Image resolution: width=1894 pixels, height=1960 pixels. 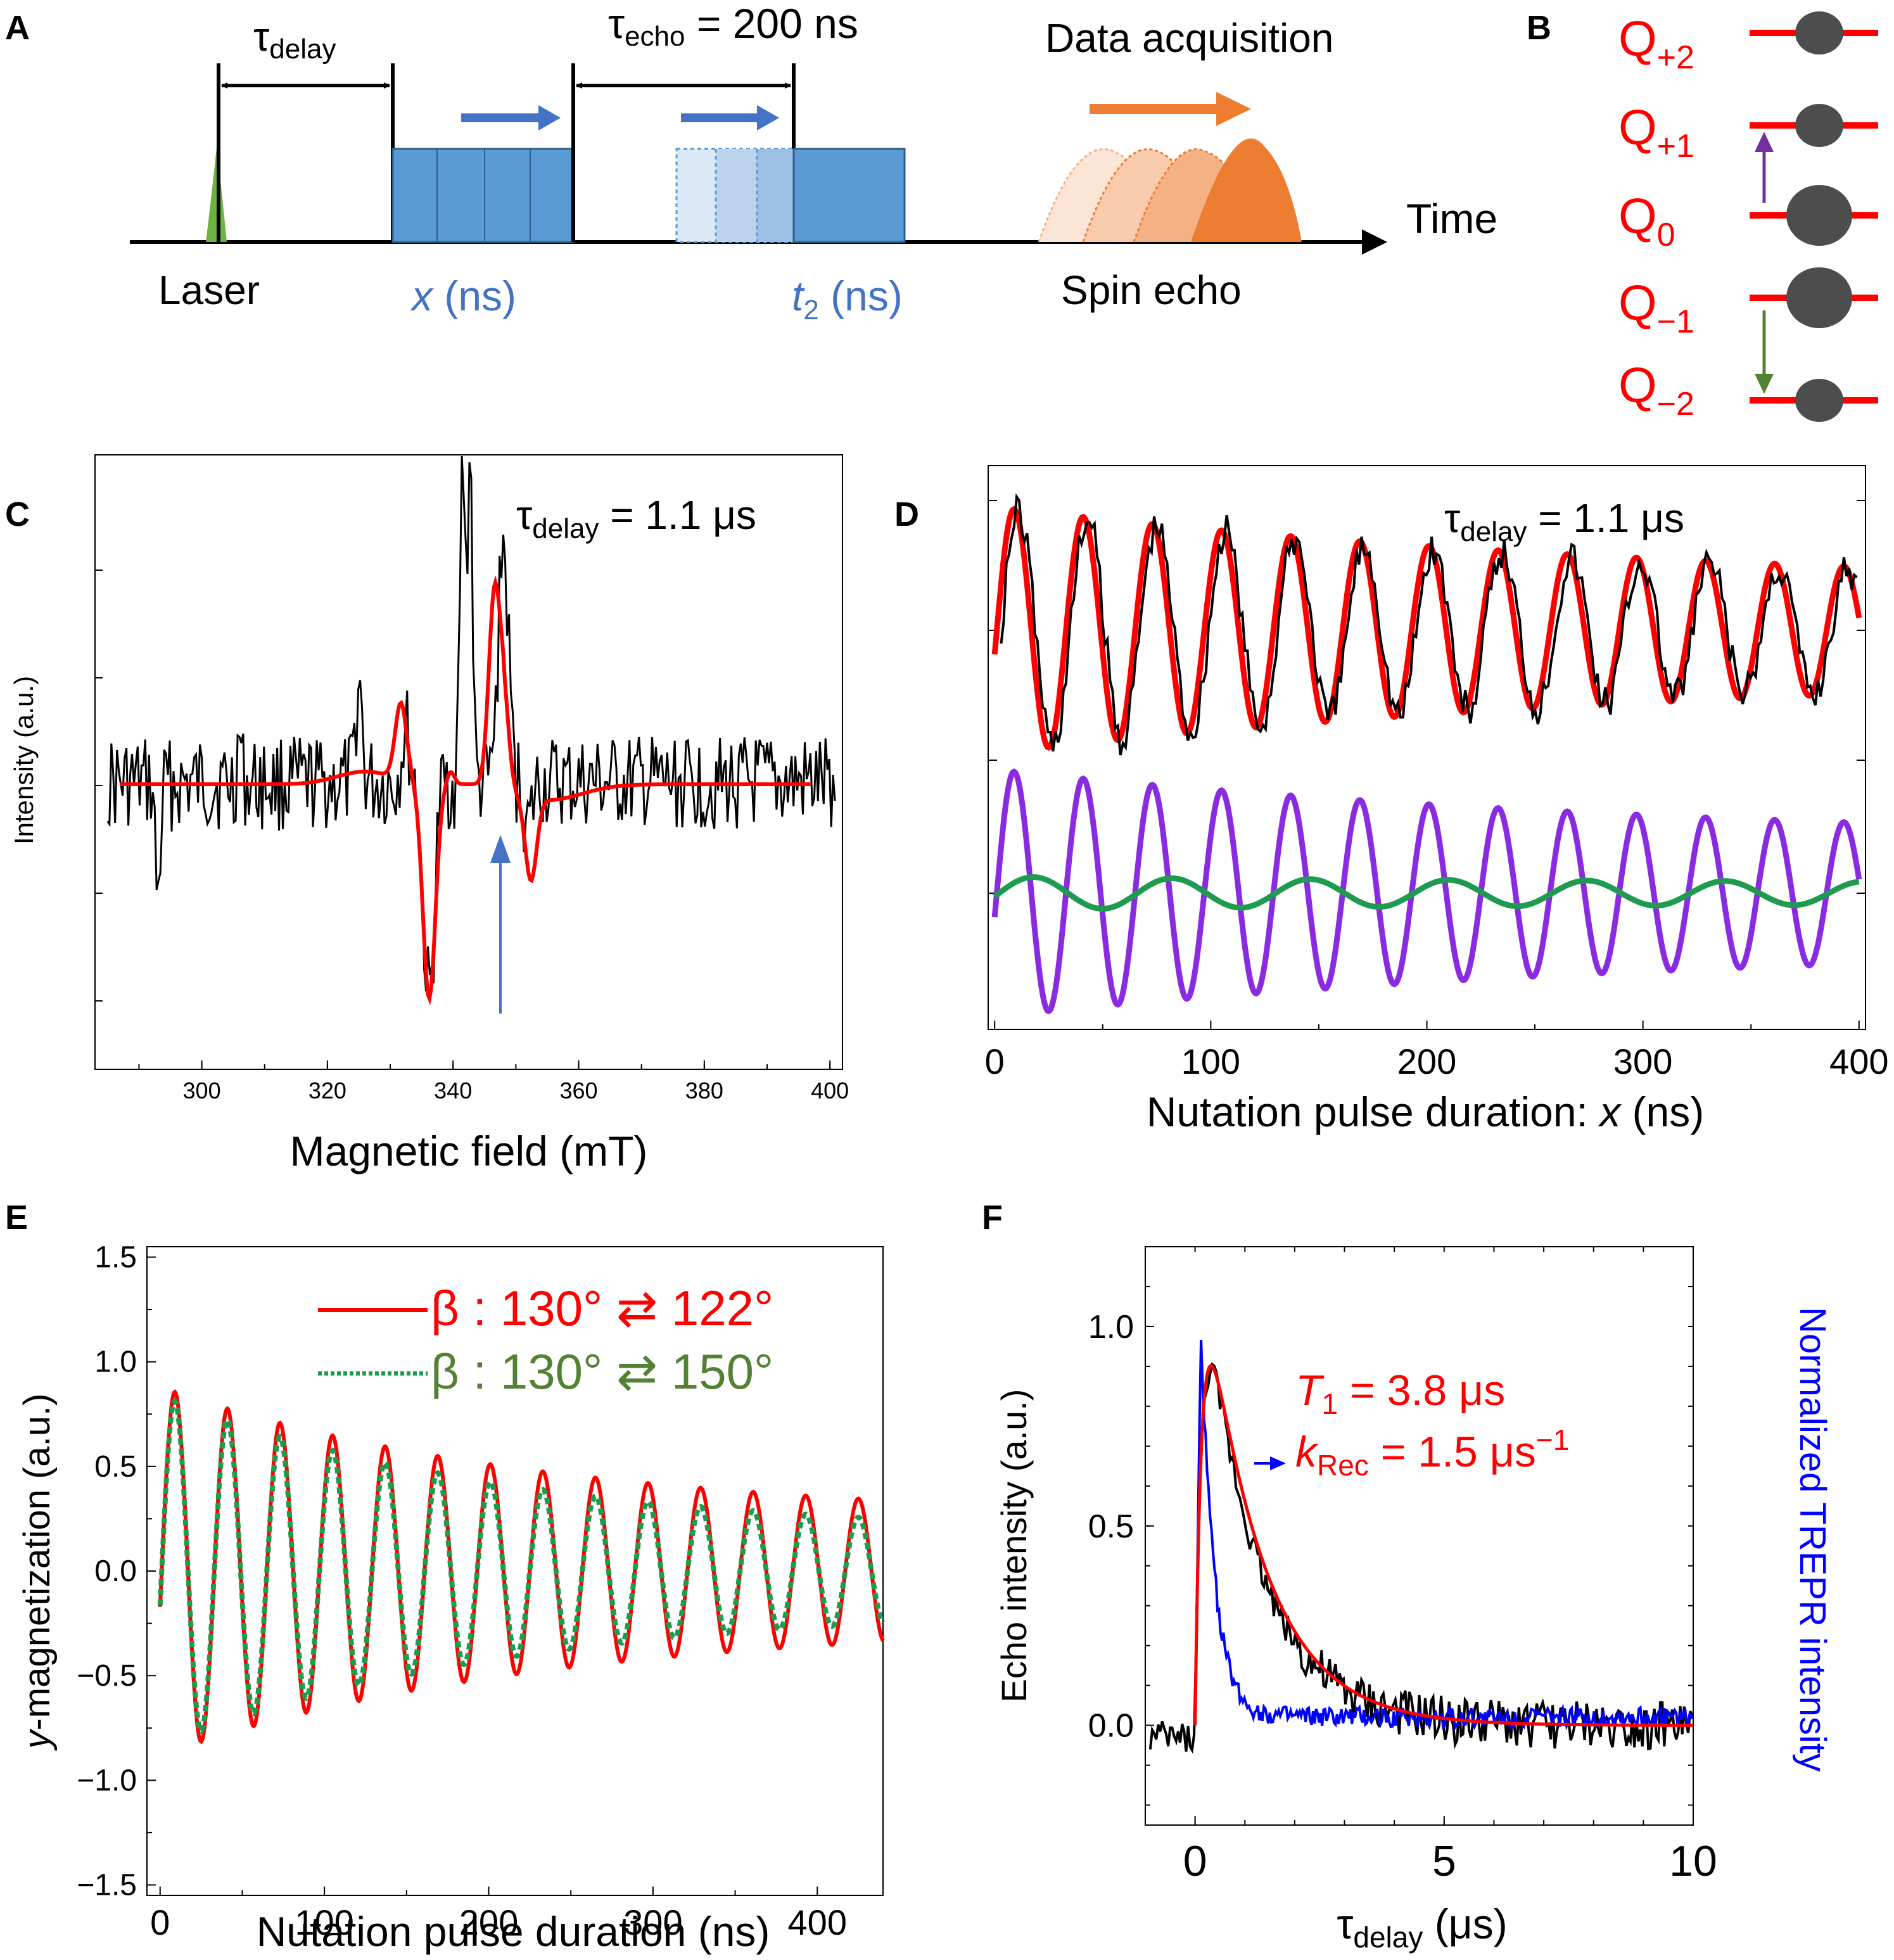 I want to click on downward-arrowhead, so click(x=1764, y=384).